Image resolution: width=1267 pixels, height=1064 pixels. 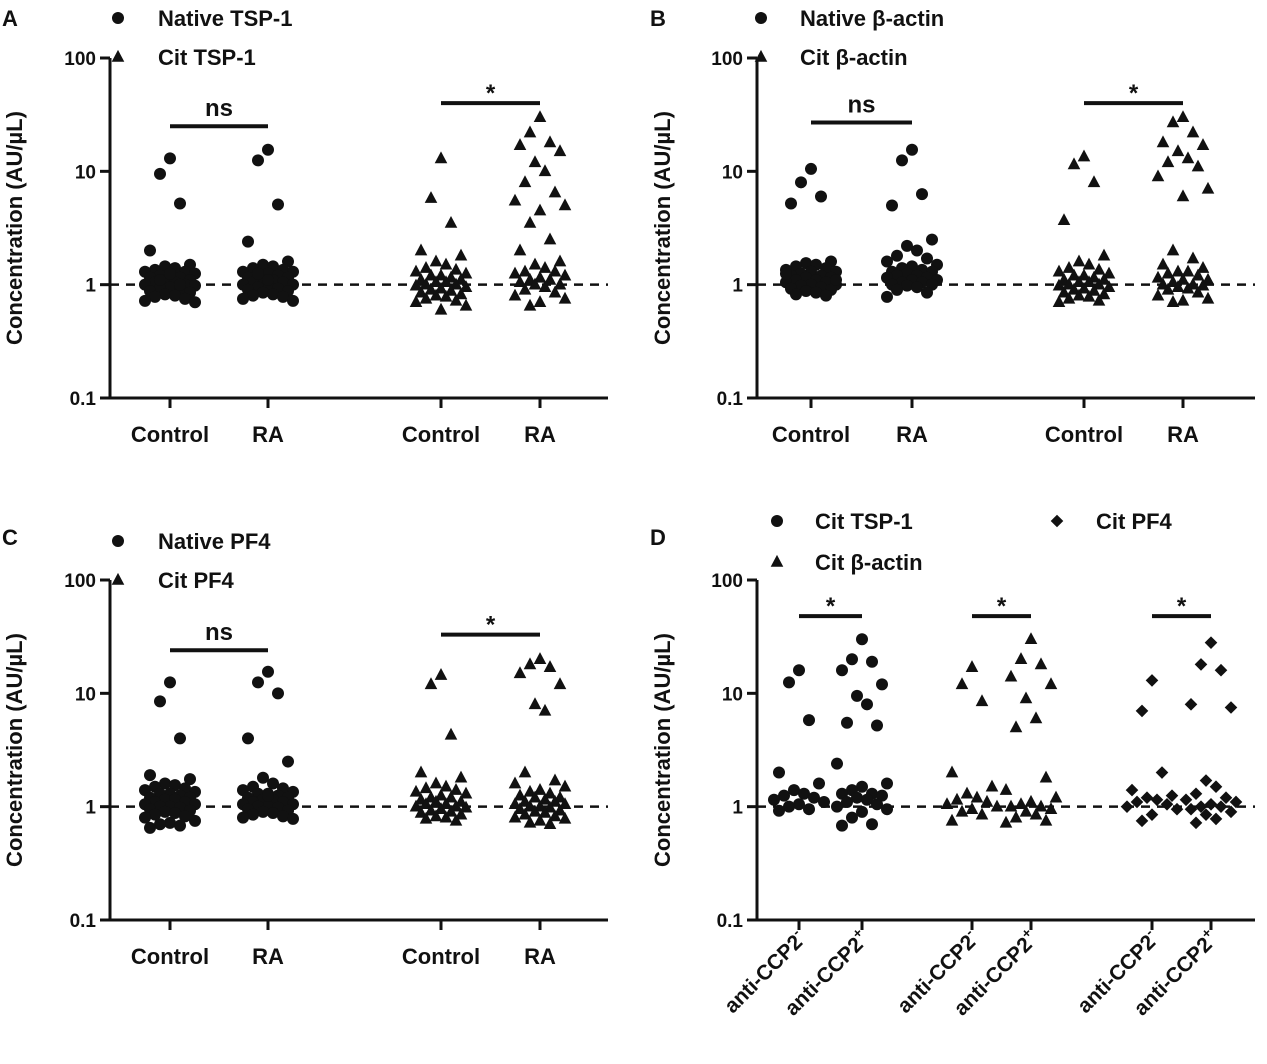 I want to click on y-tick-label: 1, so click(x=737, y=286).